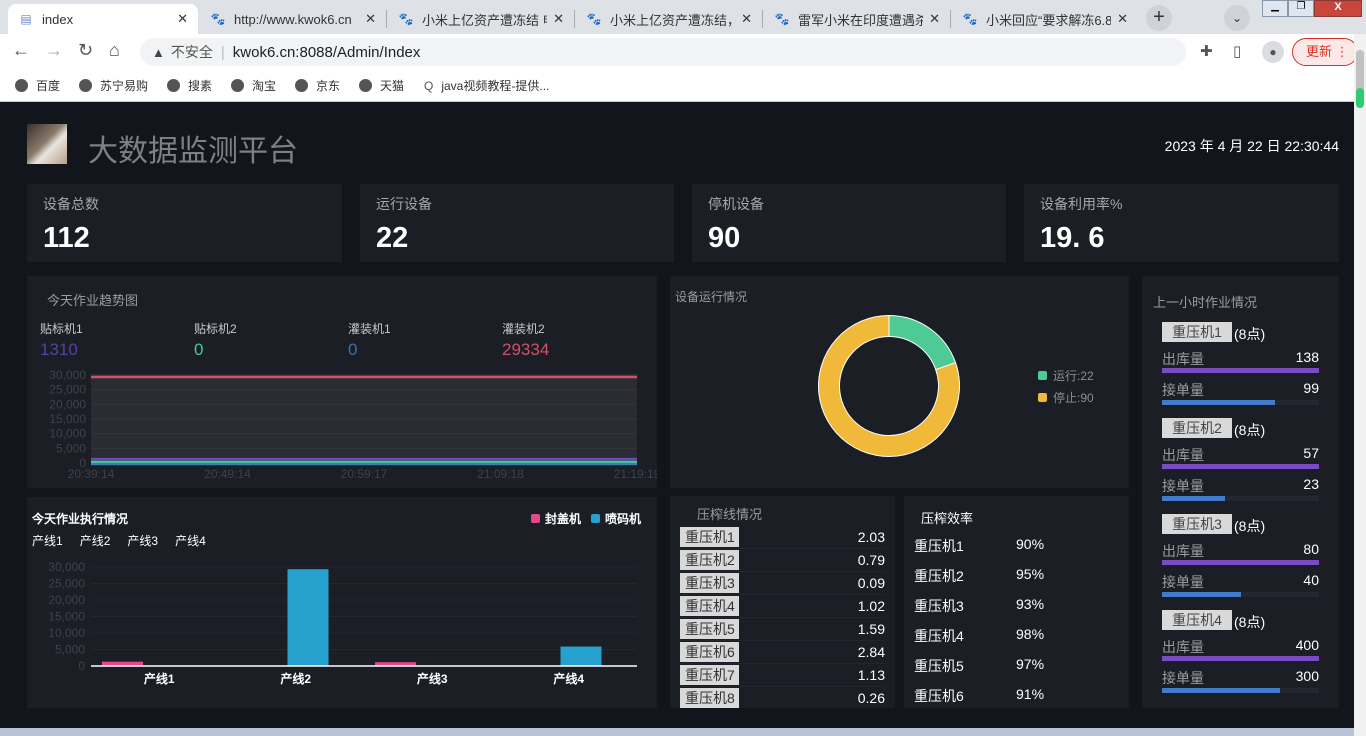 This screenshot has width=1366, height=736. I want to click on restore-button: ❐, so click(1301, 8).